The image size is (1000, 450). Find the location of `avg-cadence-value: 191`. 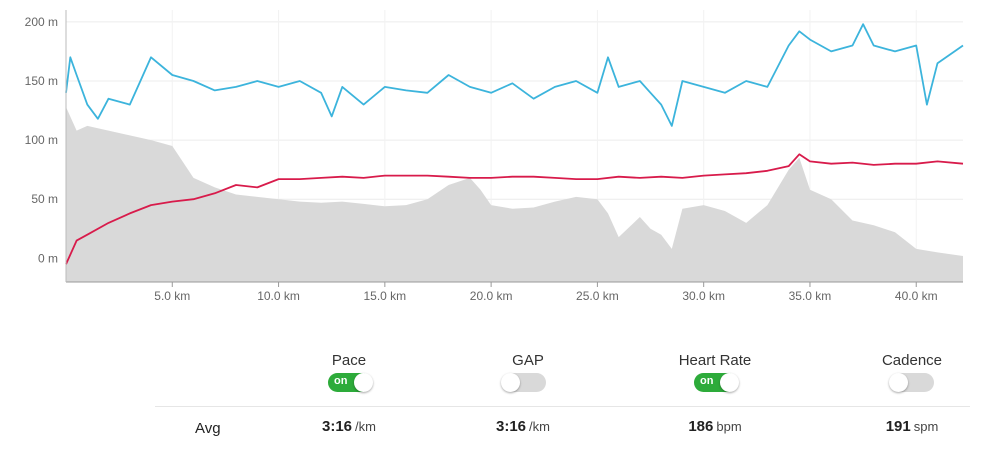

avg-cadence-value: 191 is located at coordinates (898, 426).